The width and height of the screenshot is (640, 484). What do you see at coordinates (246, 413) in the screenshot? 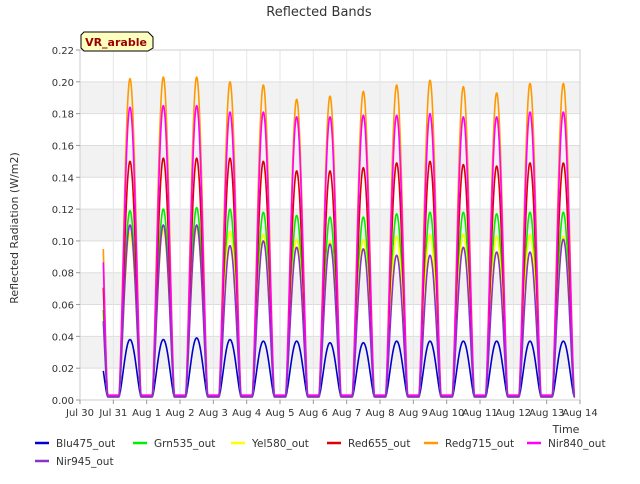
I see `x-tick-label: Aug 4` at bounding box center [246, 413].